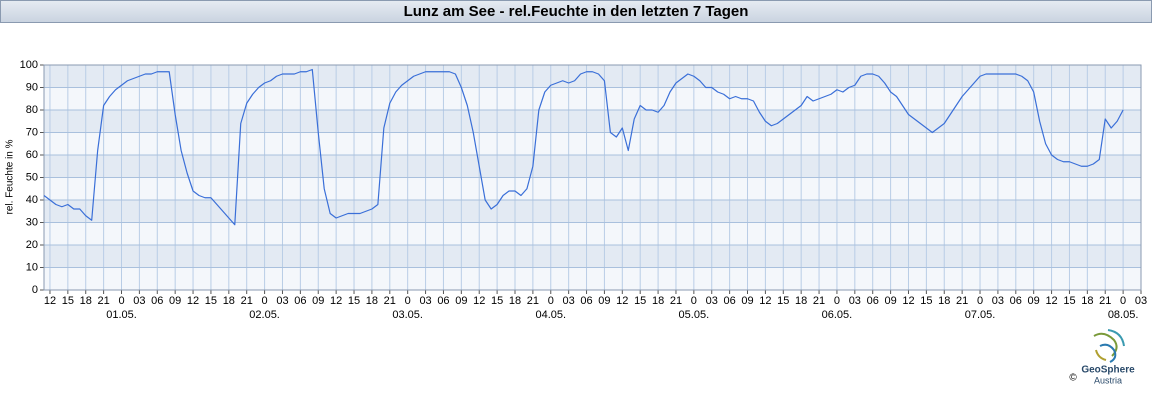 The image size is (1152, 400). What do you see at coordinates (1109, 346) in the screenshot?
I see `logo-icon` at bounding box center [1109, 346].